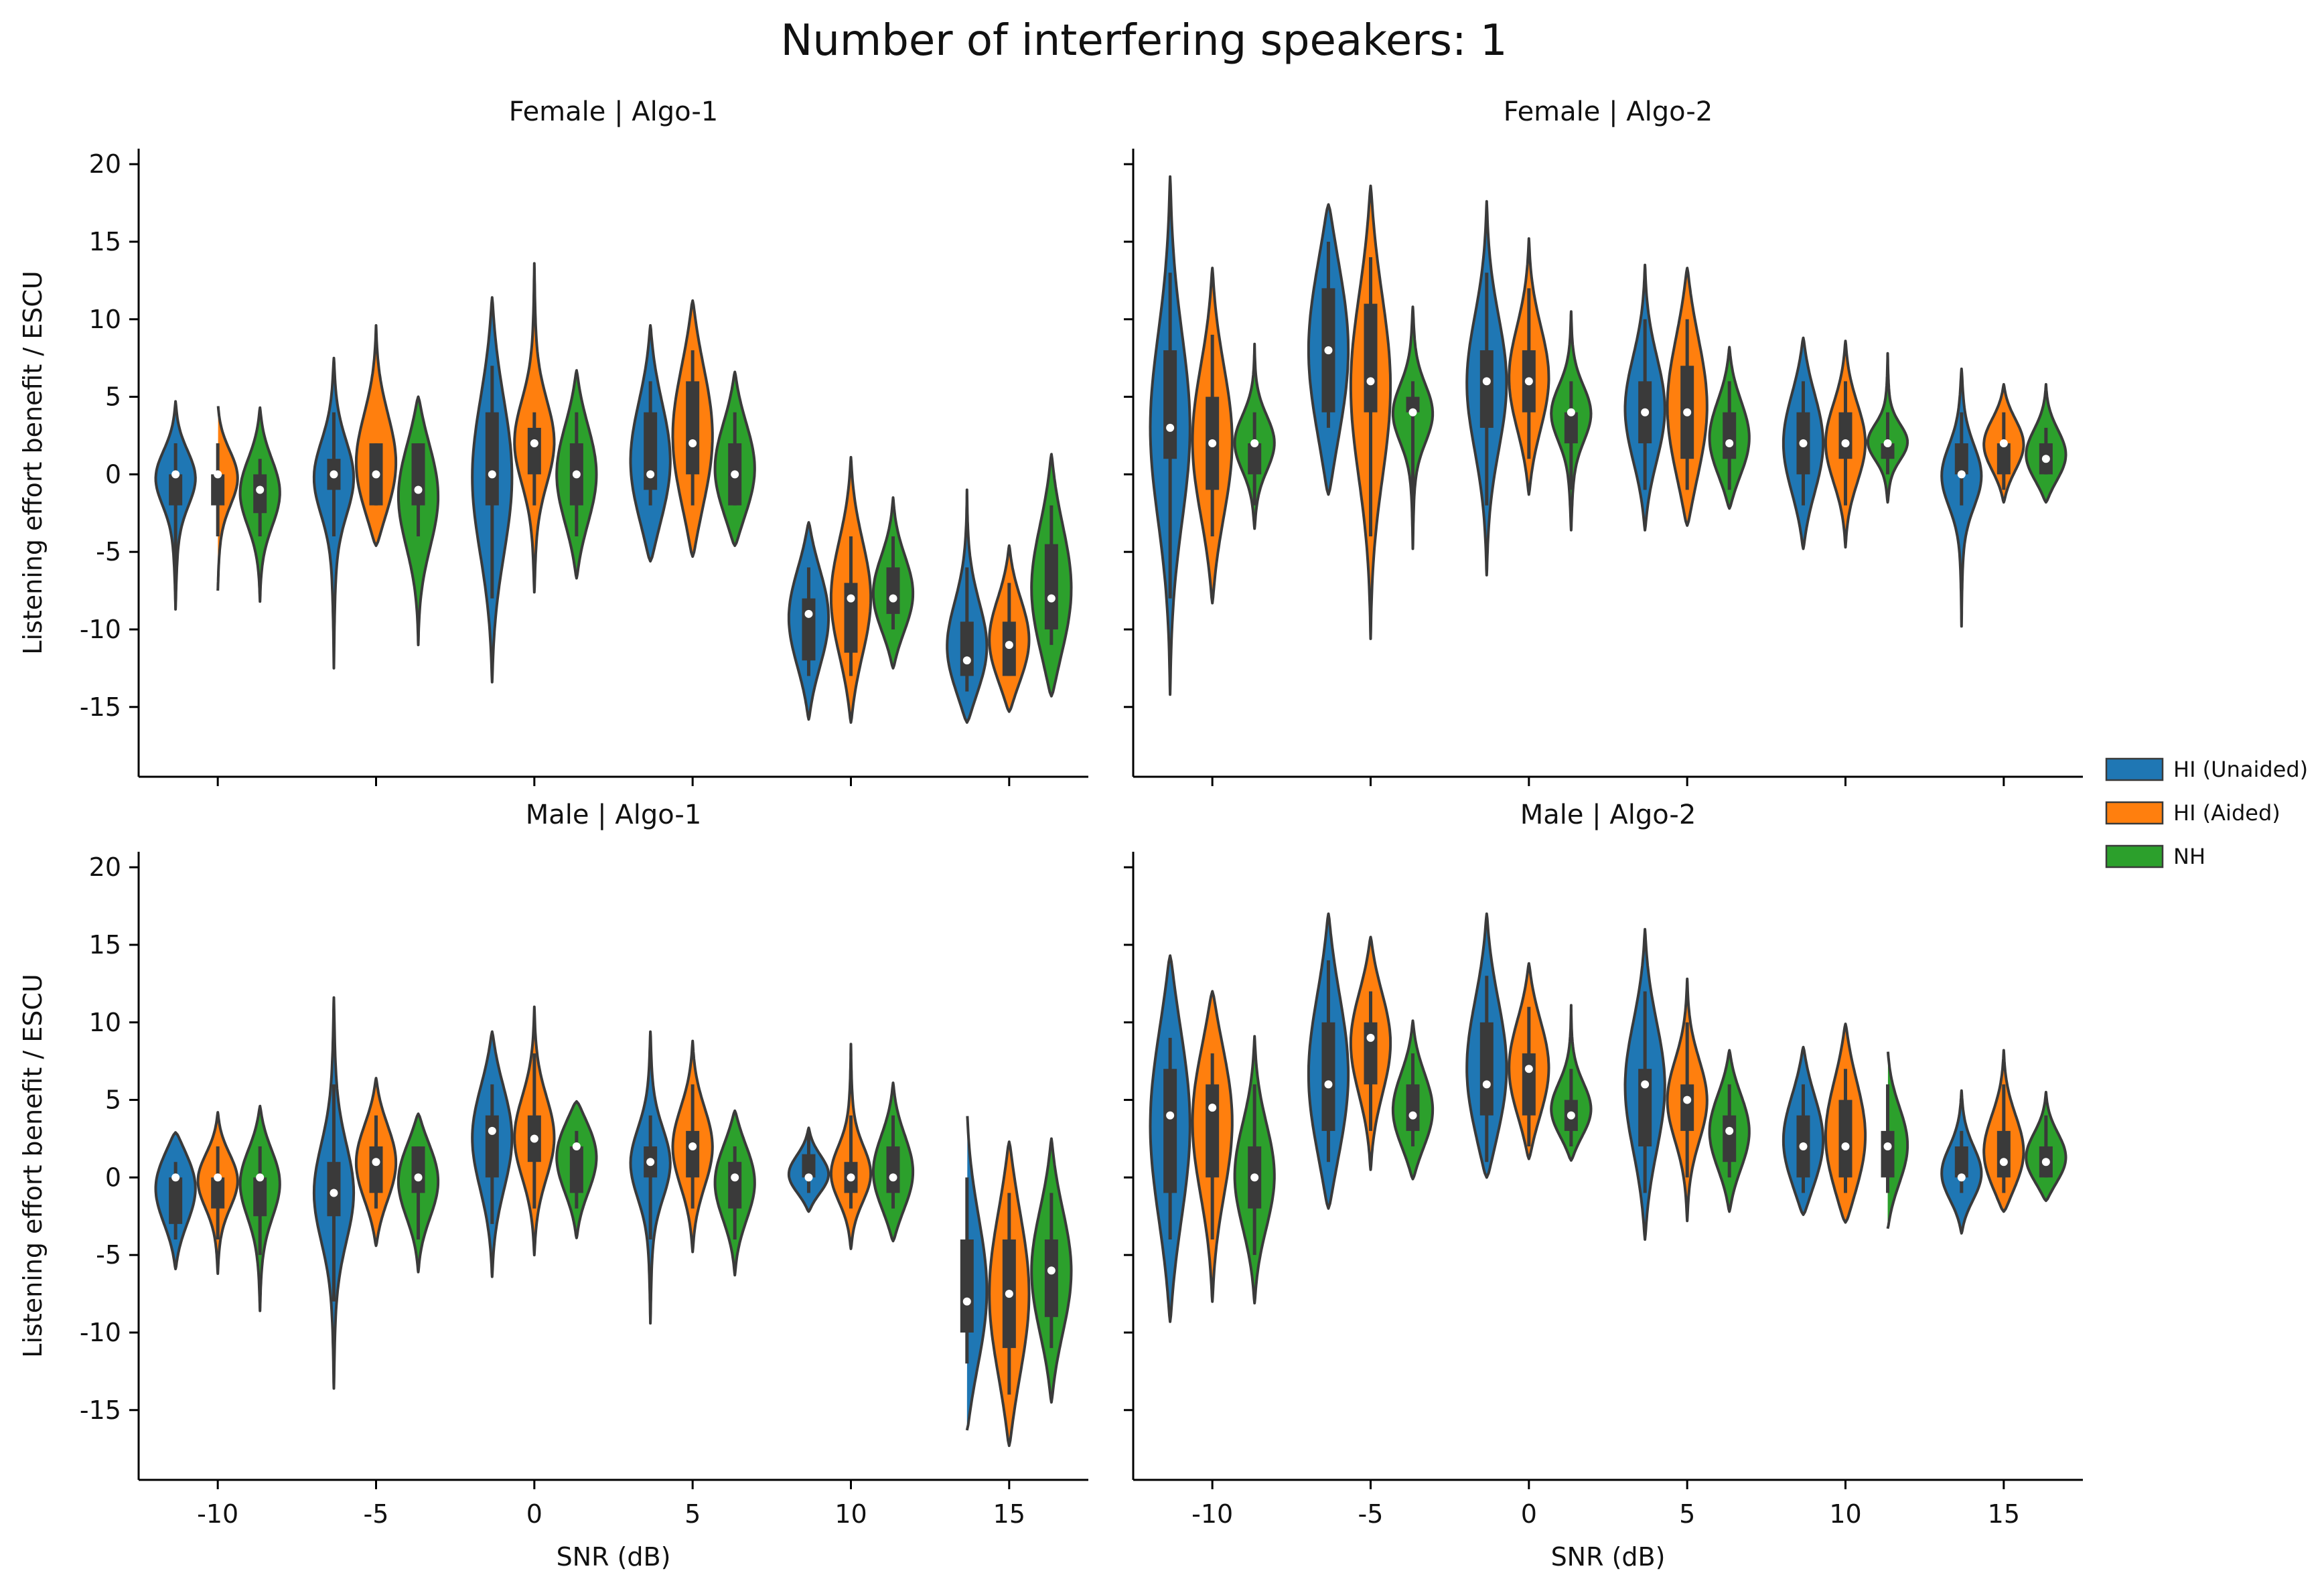 This screenshot has height=1585, width=2324. I want to click on panel-title: Male | Algo-2, so click(1608, 815).